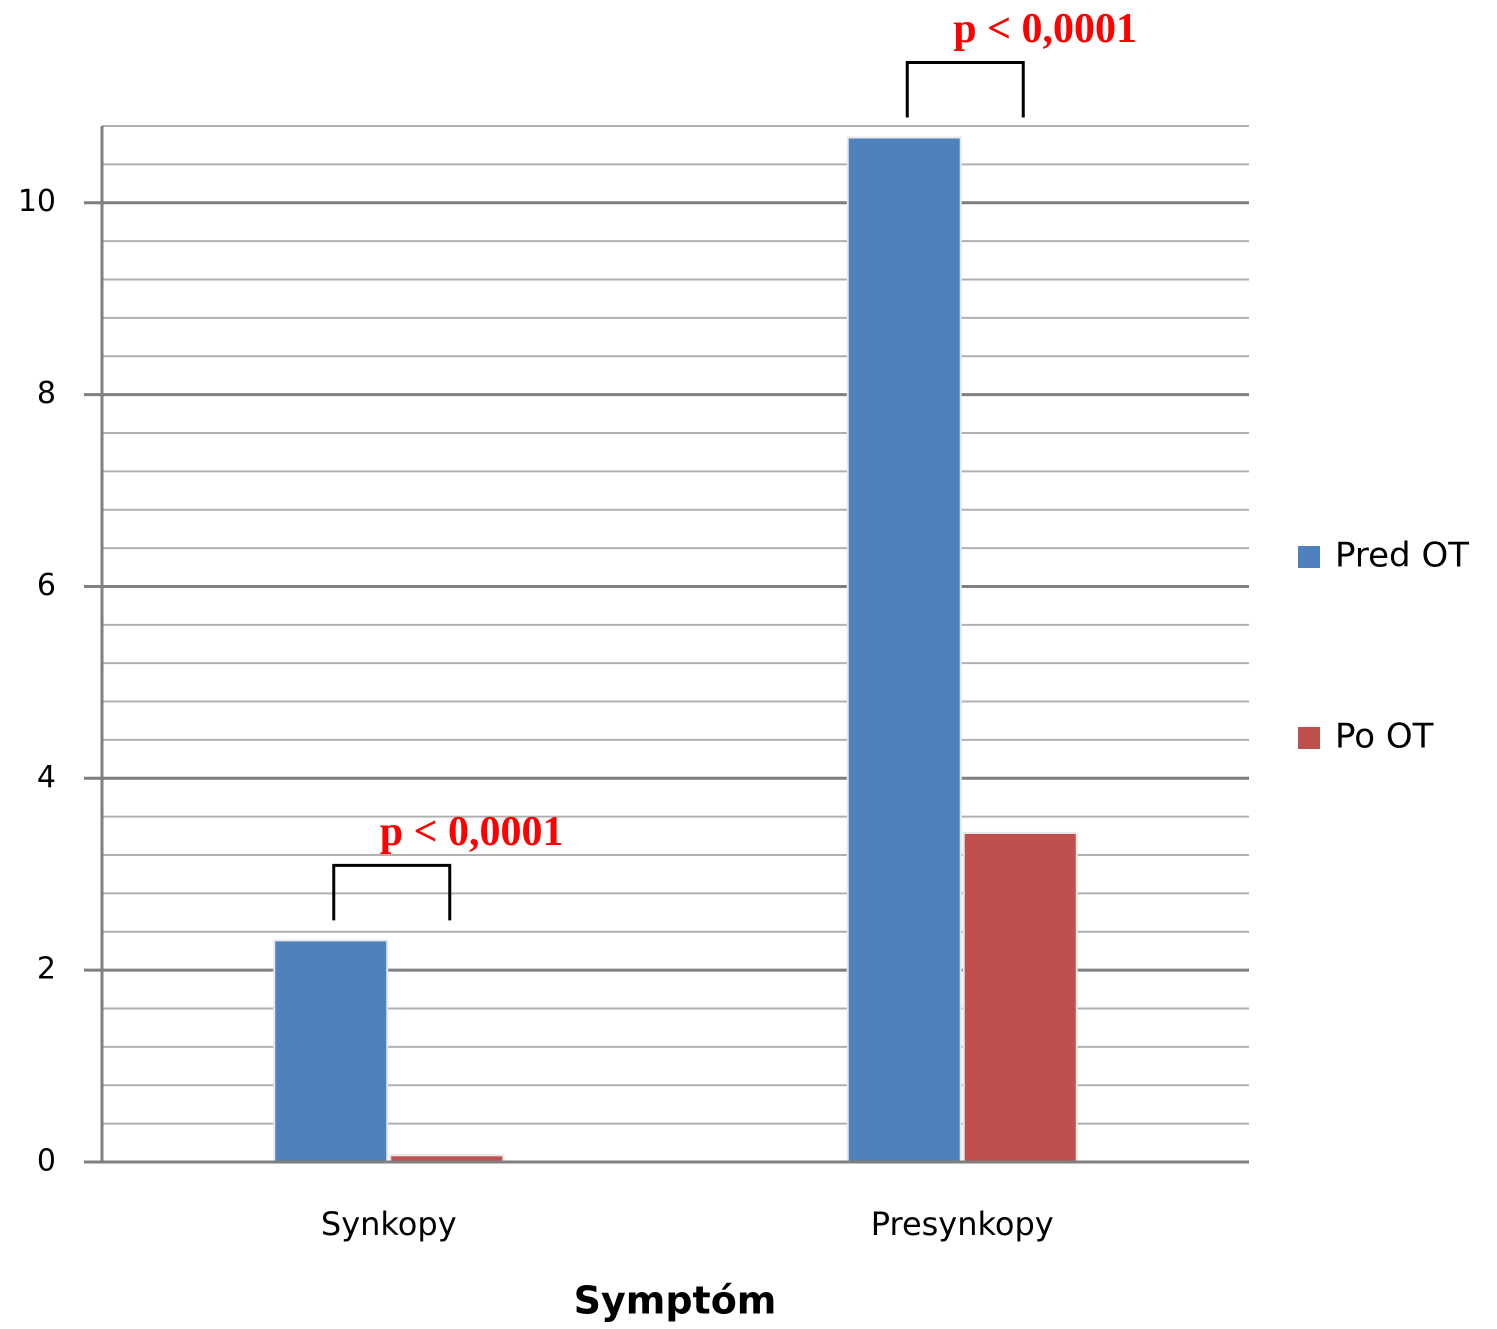  I want to click on x-axis-title: Symptóm, so click(675, 1301).